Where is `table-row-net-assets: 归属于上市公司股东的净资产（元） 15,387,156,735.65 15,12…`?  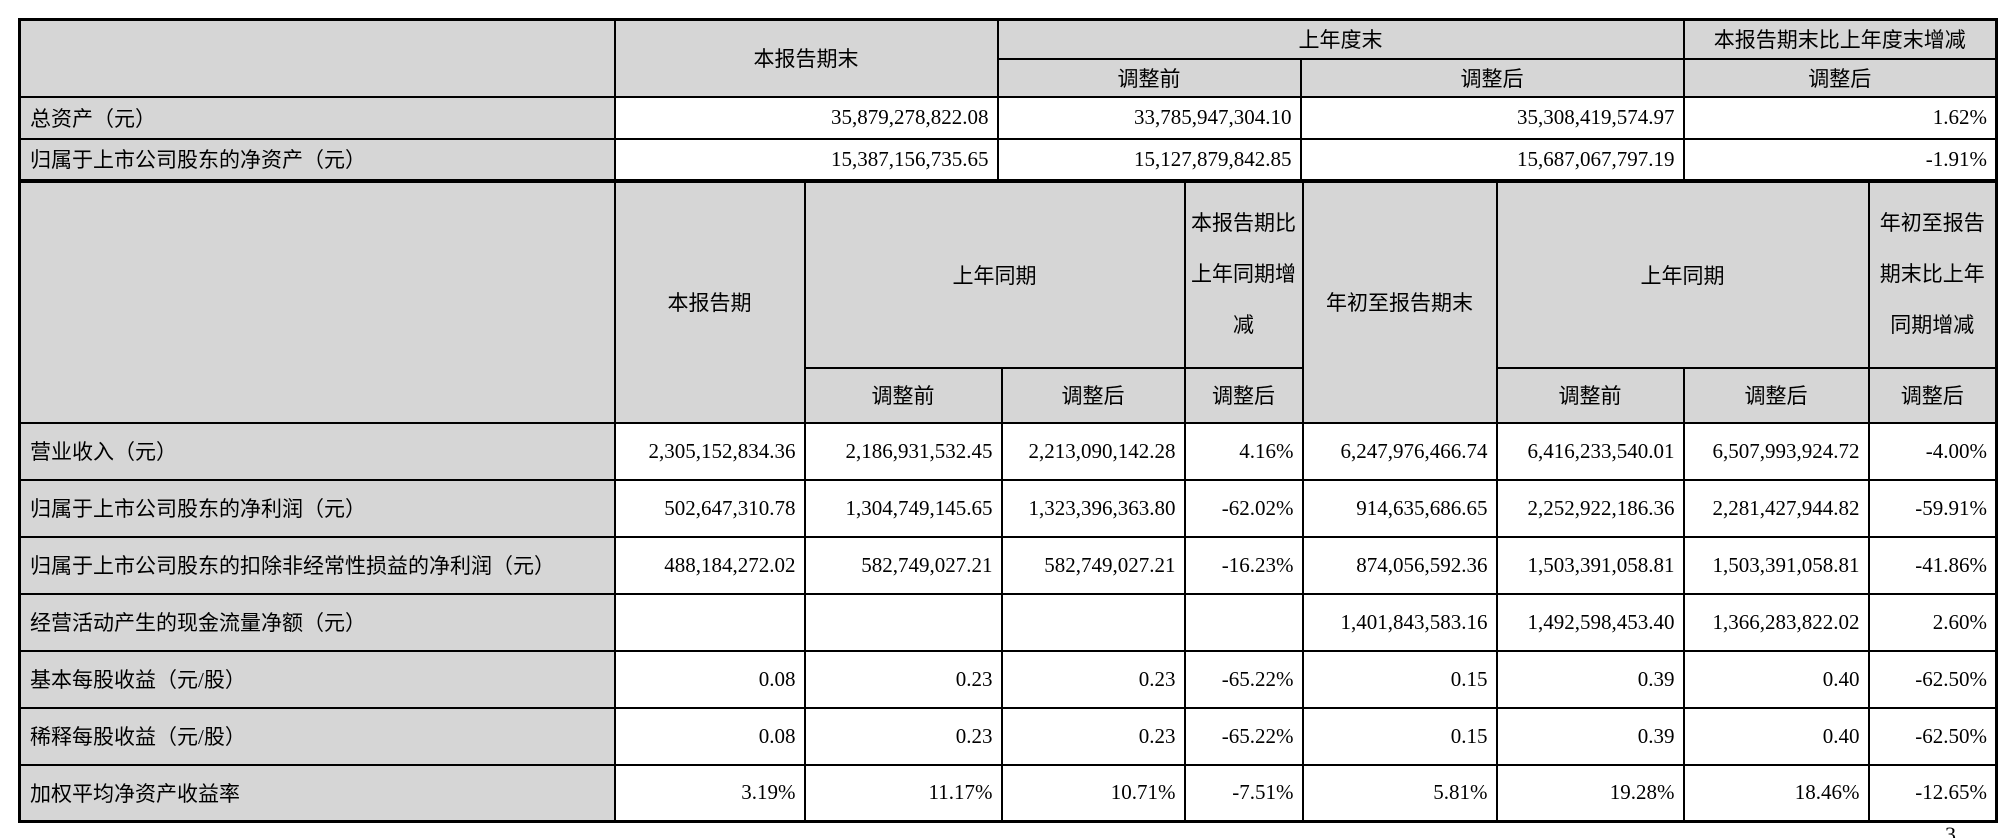
table-row-net-assets: 归属于上市公司股东的净资产（元） 15,387,156,735.65 15,12… is located at coordinates (1008, 159).